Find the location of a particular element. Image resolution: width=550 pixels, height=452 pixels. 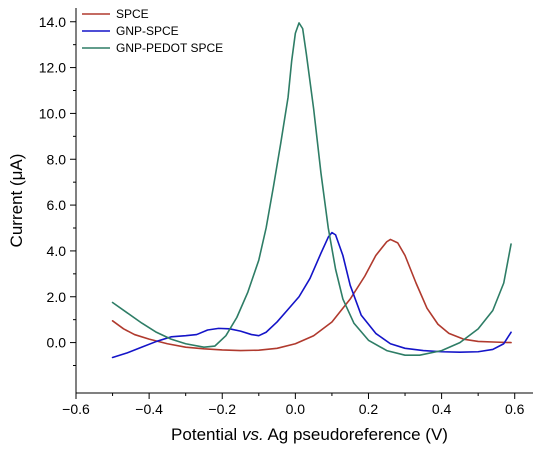

x-tick-label: −0.6 is located at coordinates (76, 409).